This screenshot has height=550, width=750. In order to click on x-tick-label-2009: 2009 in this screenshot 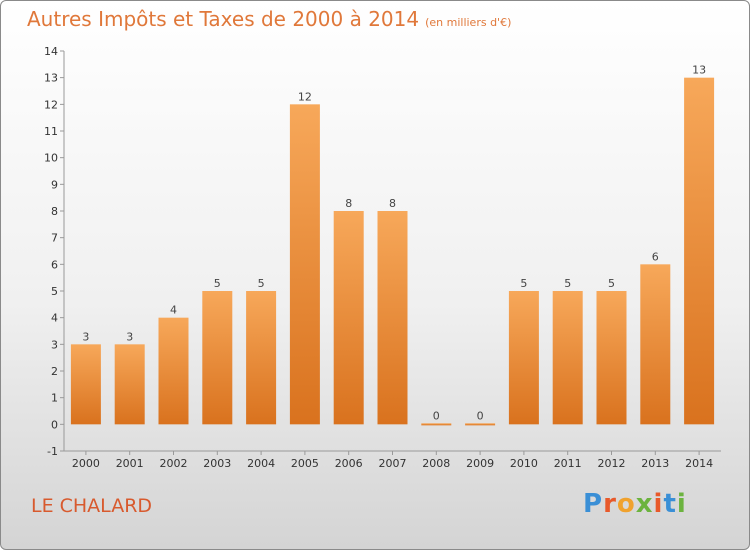, I will do `click(480, 463)`.